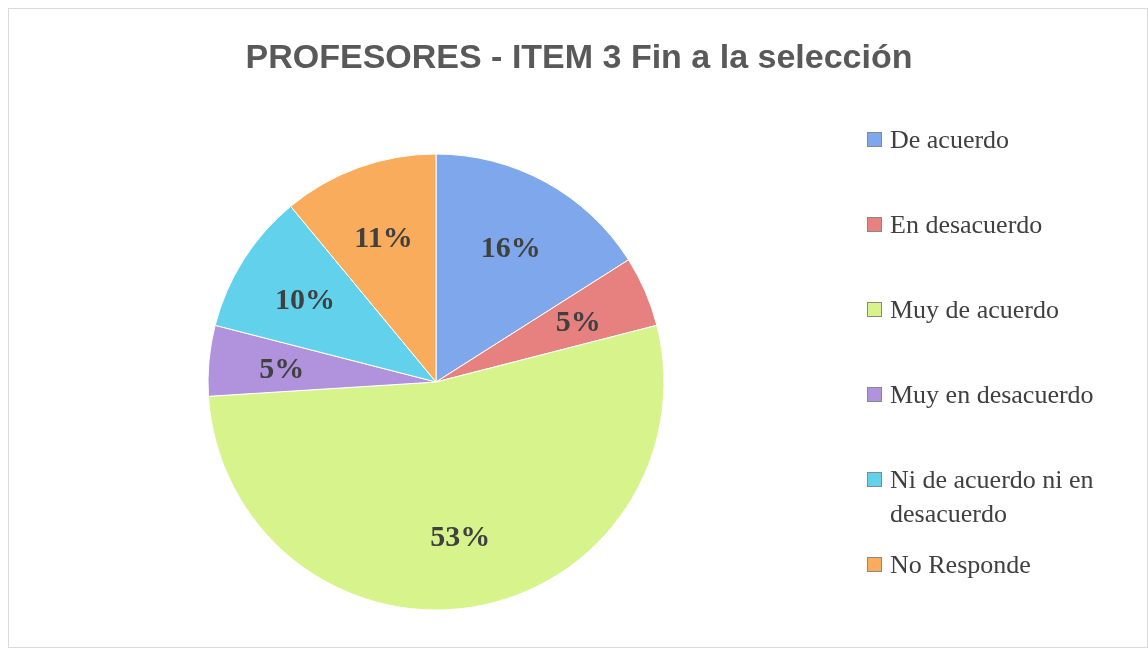 The height and width of the screenshot is (651, 1148). I want to click on legend-label: En desacuerdo, so click(966, 225).